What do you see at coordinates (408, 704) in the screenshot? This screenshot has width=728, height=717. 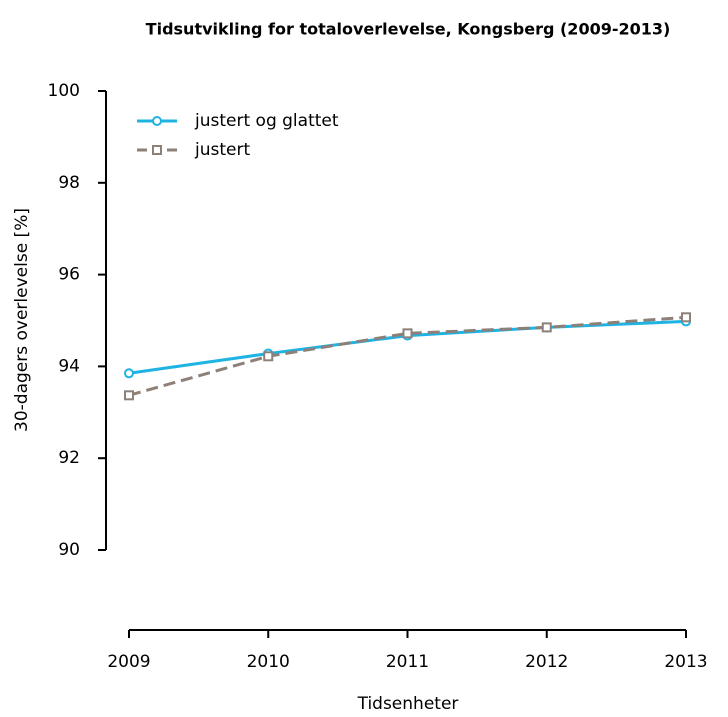 I see `x-axis-label: Tidsenheter` at bounding box center [408, 704].